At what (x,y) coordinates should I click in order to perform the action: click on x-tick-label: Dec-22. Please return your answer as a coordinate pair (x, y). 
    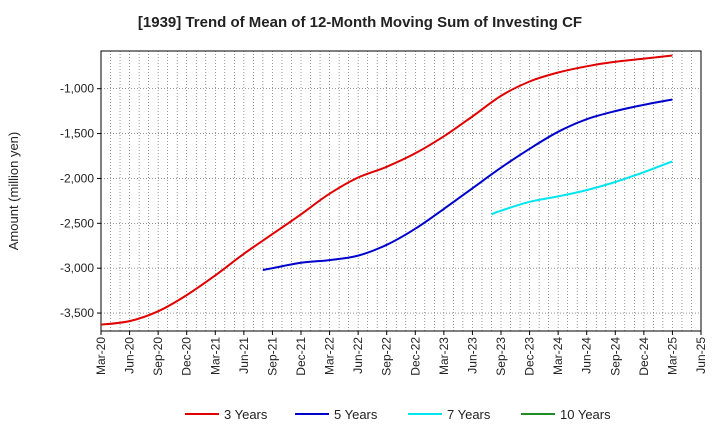
    Looking at the image, I should click on (415, 356).